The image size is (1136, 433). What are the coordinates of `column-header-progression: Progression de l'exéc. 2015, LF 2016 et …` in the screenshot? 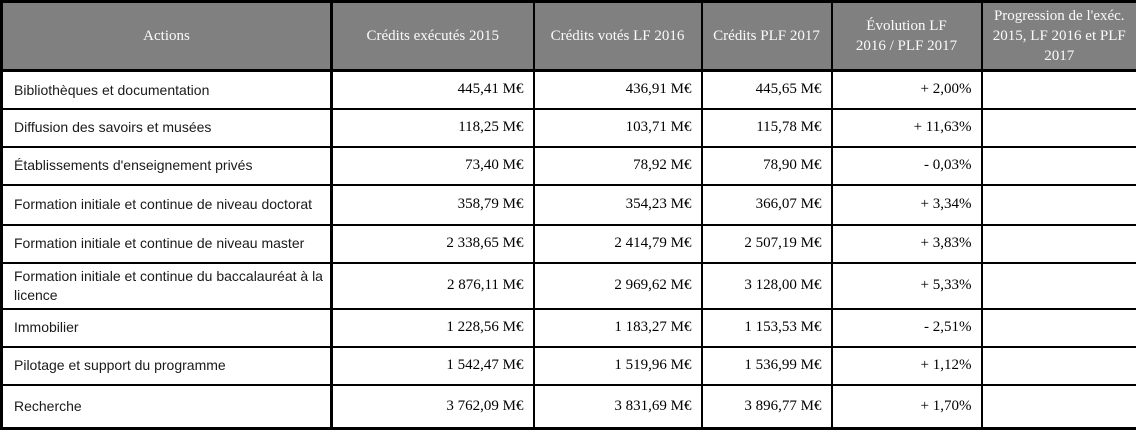 It's located at (1058, 36).